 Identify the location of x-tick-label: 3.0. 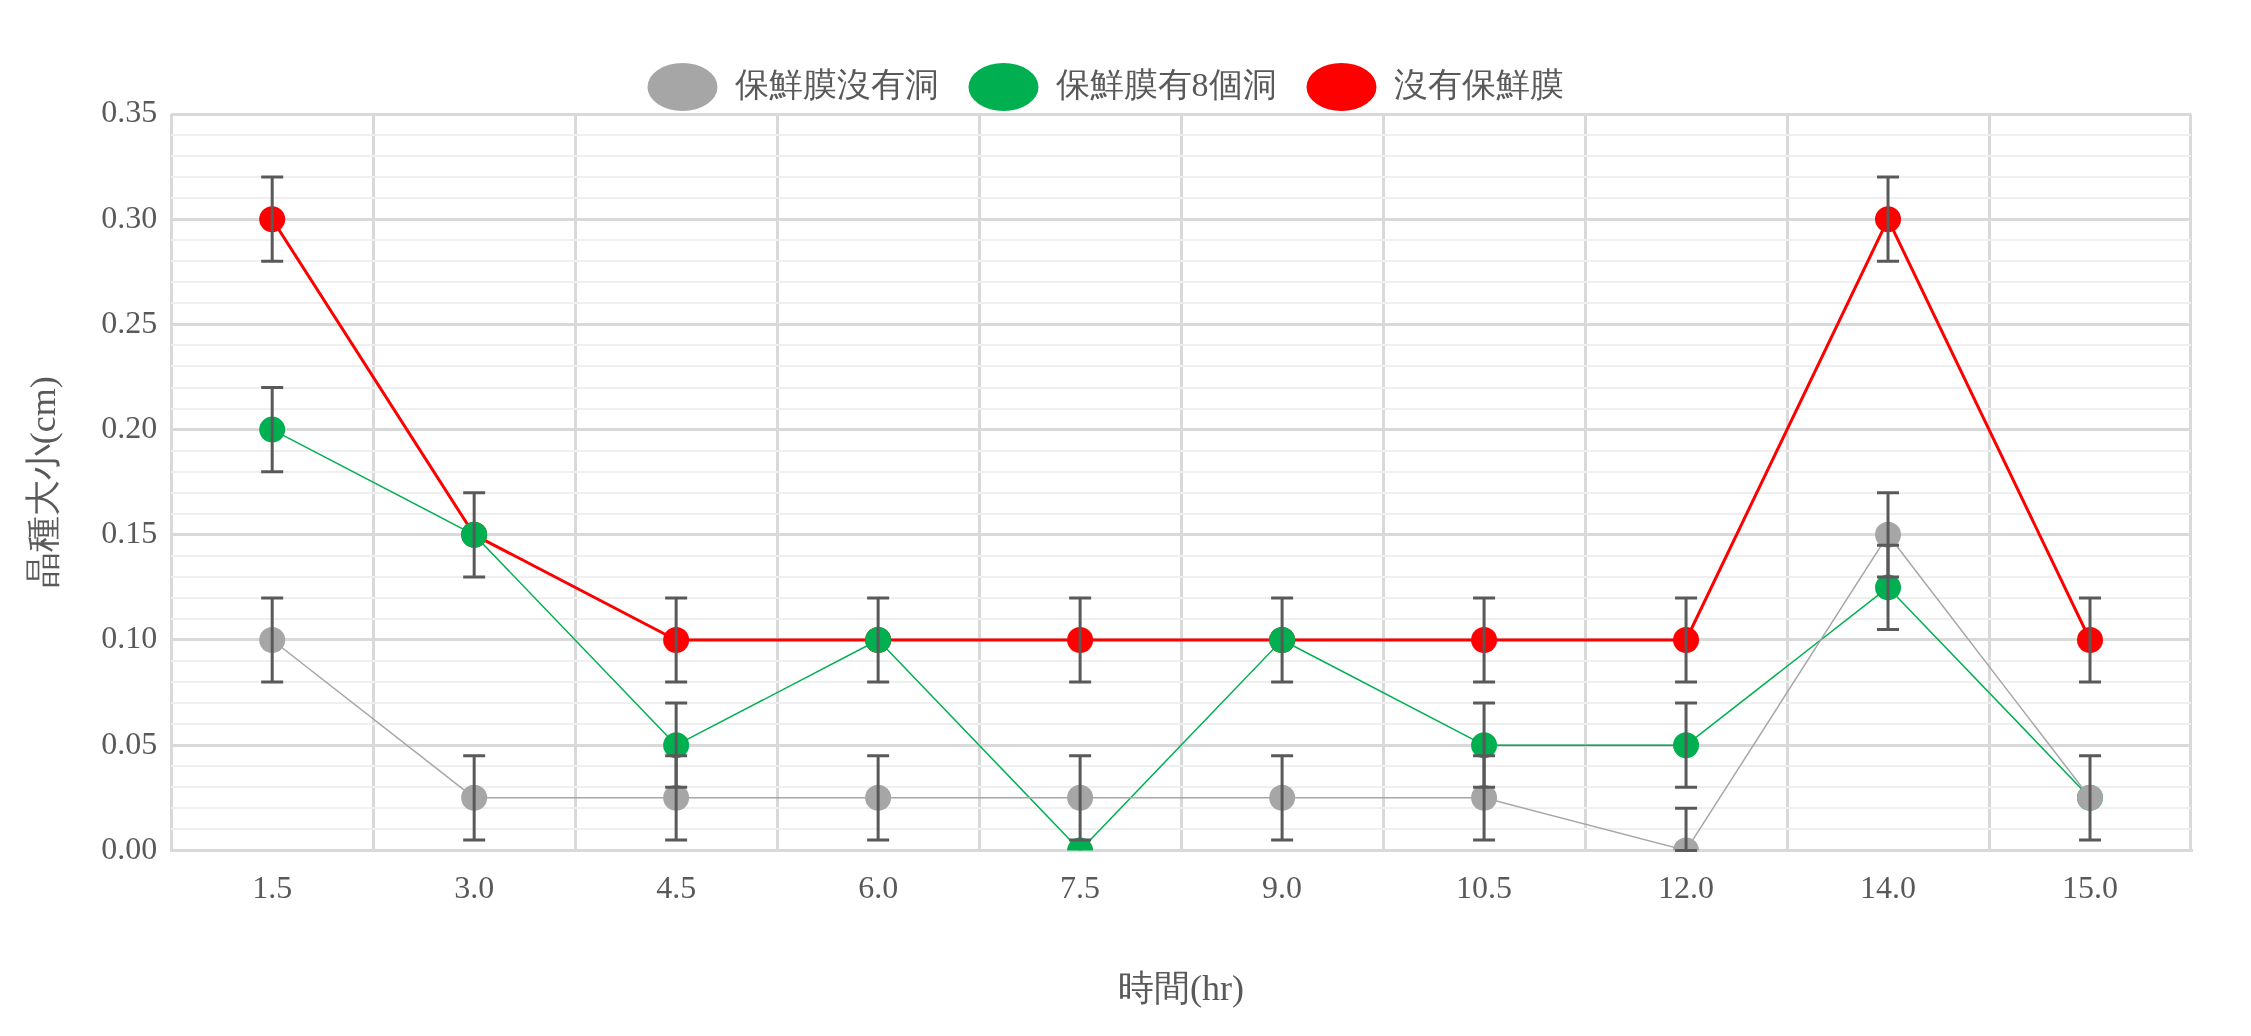
(474, 887).